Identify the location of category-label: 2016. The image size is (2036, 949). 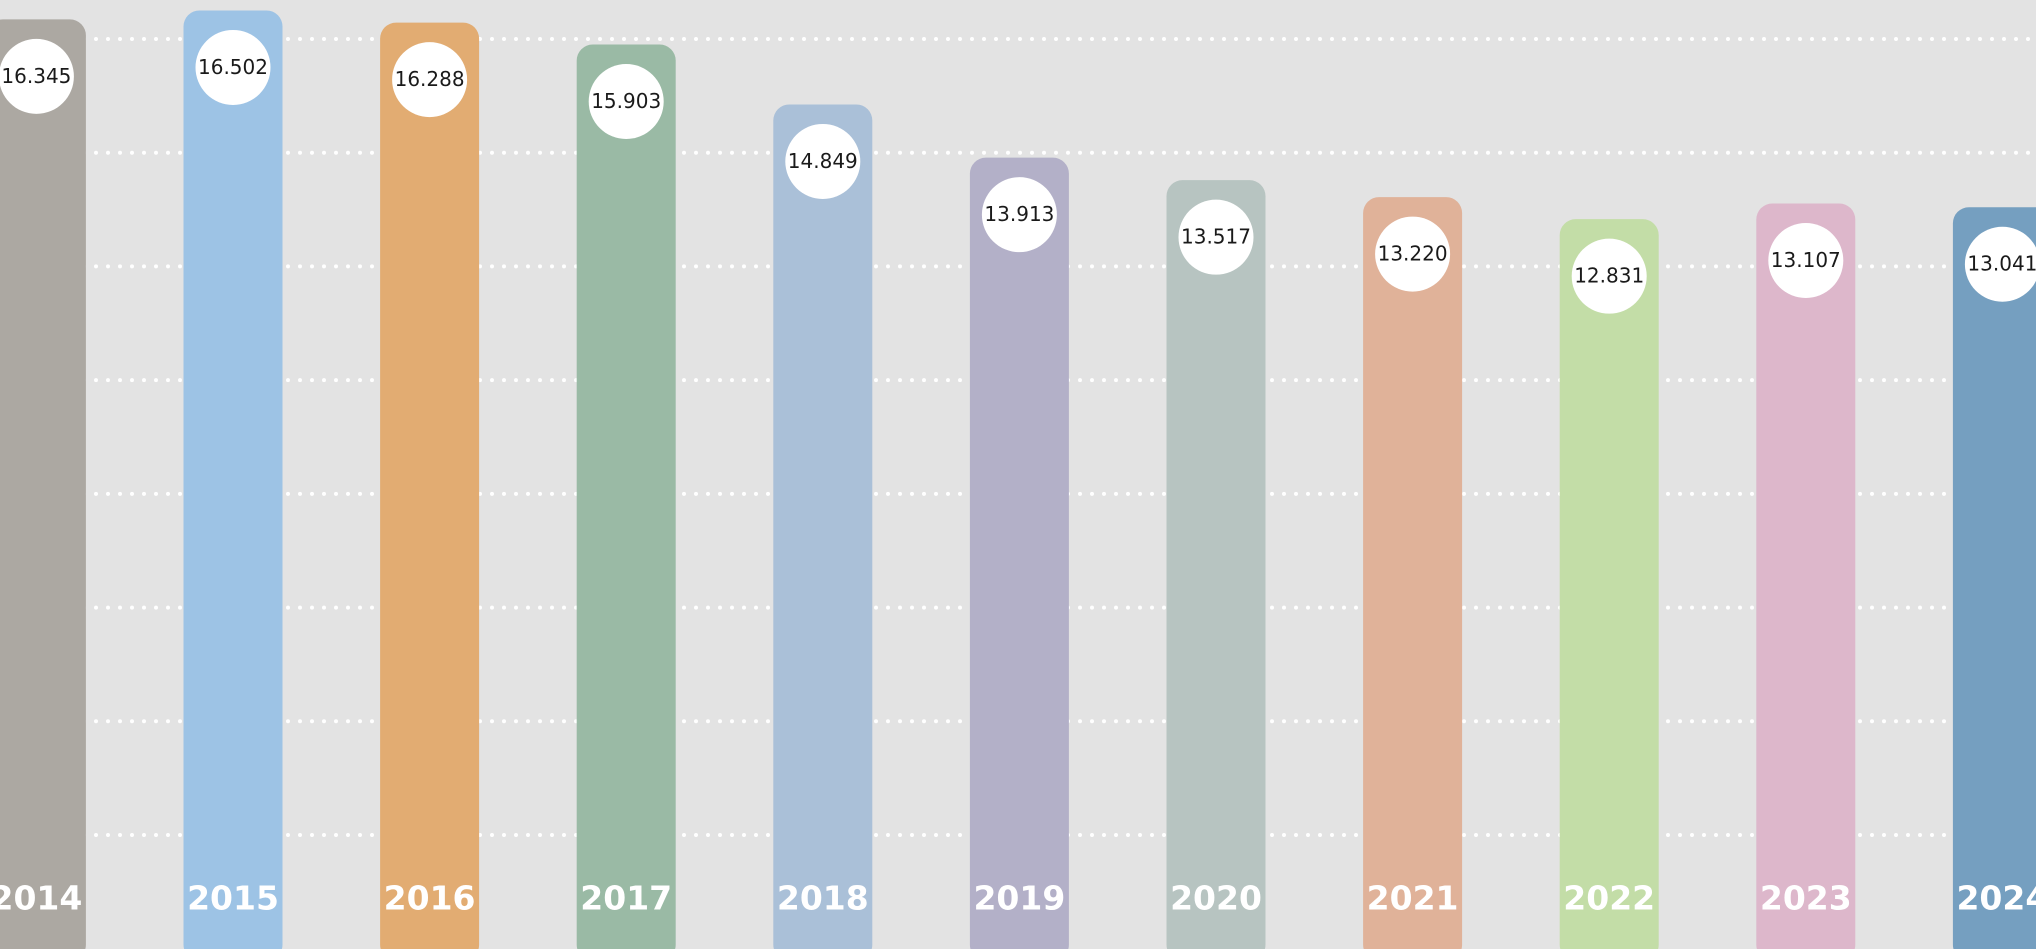
(430, 898).